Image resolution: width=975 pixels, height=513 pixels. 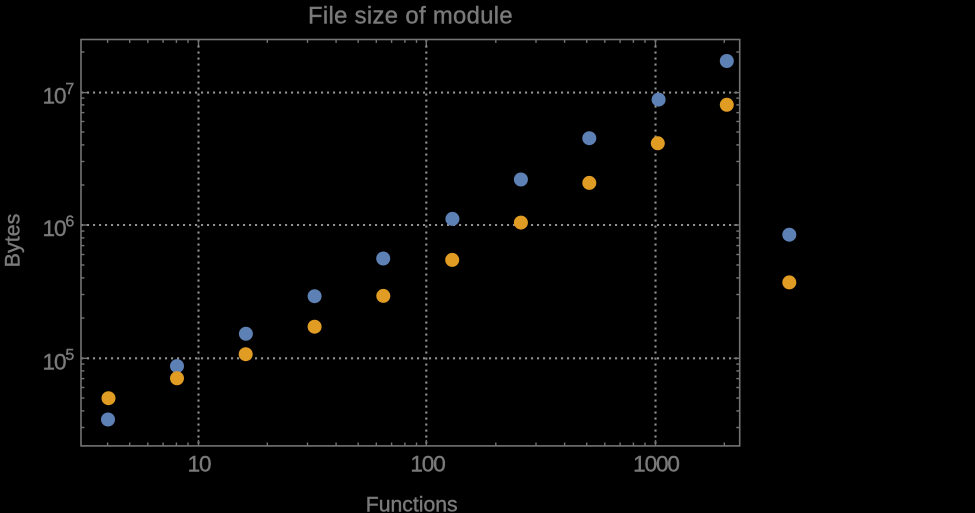 What do you see at coordinates (412, 503) in the screenshot?
I see `svg-text: Functions` at bounding box center [412, 503].